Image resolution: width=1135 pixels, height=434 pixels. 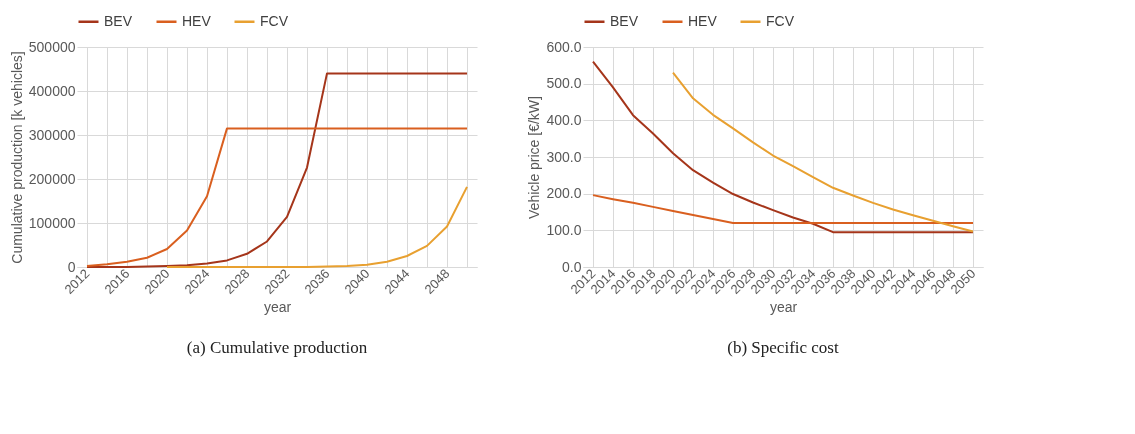 I want to click on y-tick-label: 500000, so click(x=52, y=46).